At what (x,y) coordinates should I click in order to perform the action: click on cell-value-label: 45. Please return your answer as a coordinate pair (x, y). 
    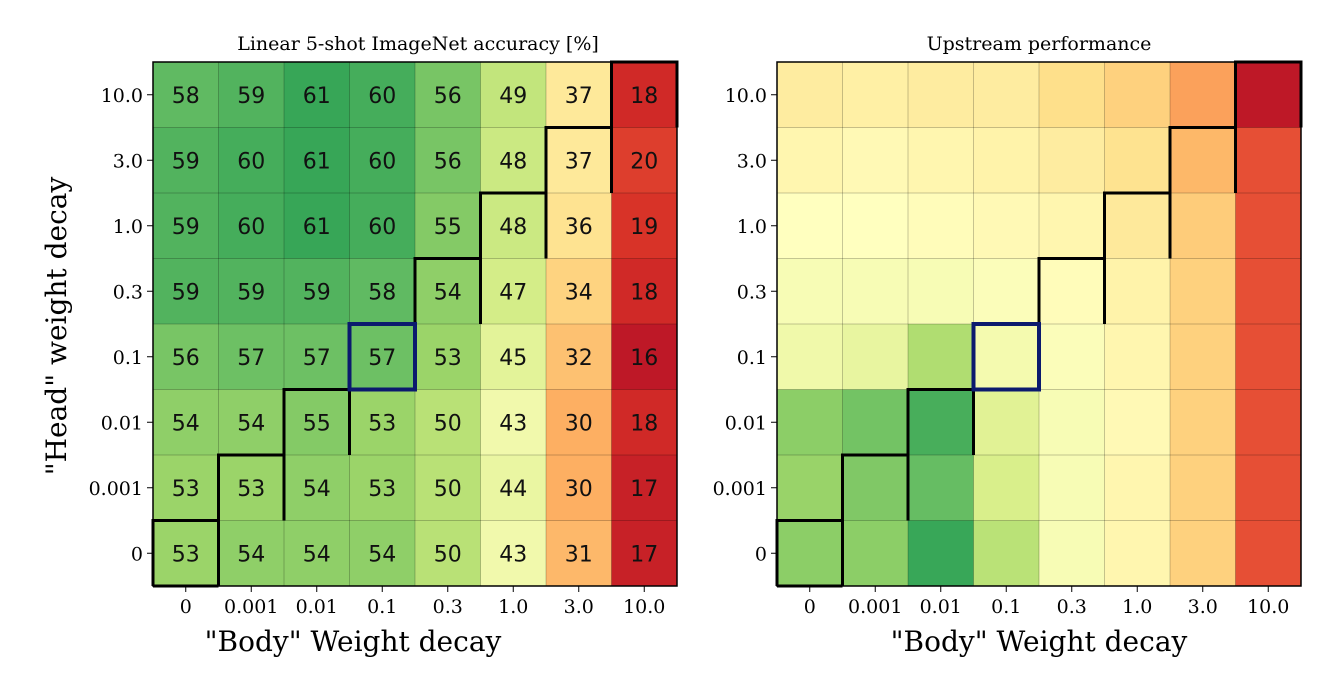
    Looking at the image, I should click on (513, 358).